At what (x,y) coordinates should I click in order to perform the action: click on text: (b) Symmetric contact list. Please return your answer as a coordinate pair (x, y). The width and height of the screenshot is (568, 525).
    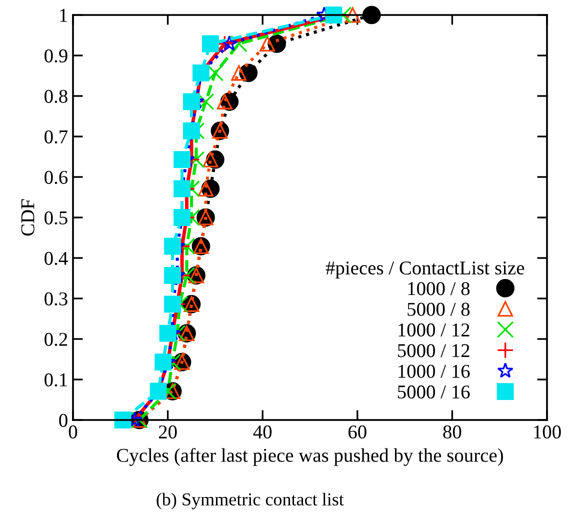
    Looking at the image, I should click on (250, 501).